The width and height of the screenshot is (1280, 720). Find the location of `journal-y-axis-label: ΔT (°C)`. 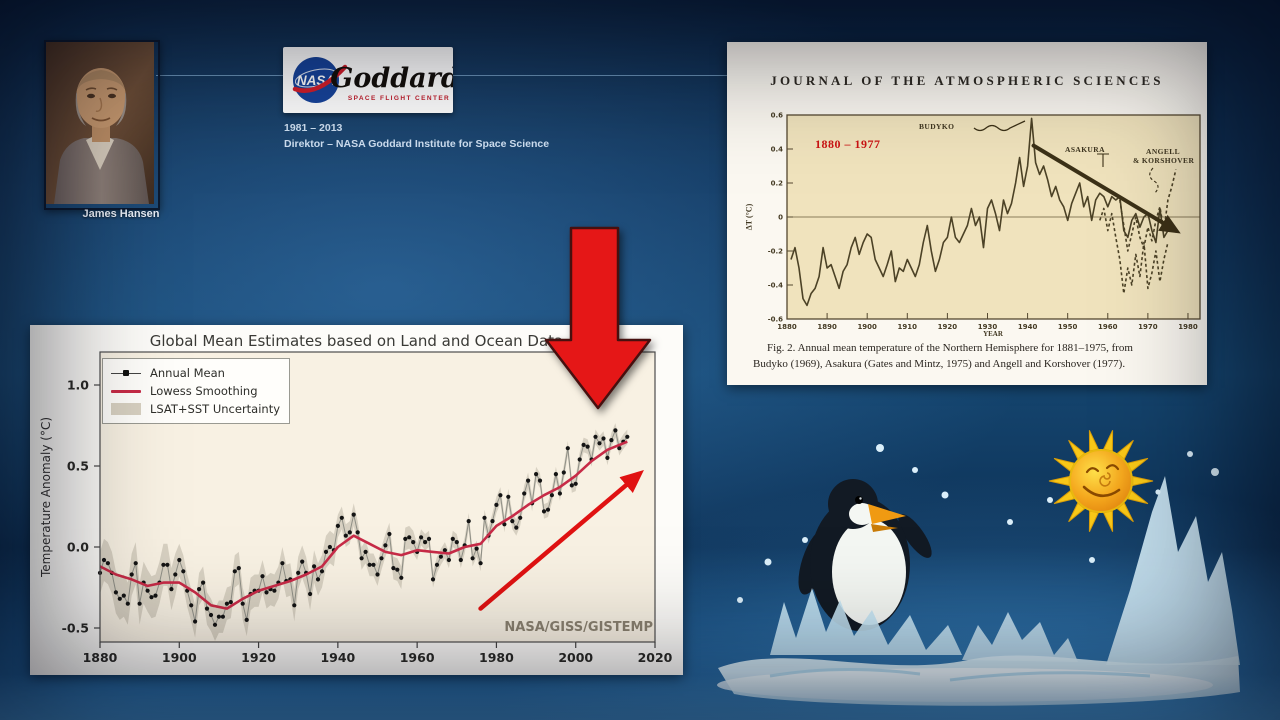

journal-y-axis-label: ΔT (°C) is located at coordinates (749, 217).